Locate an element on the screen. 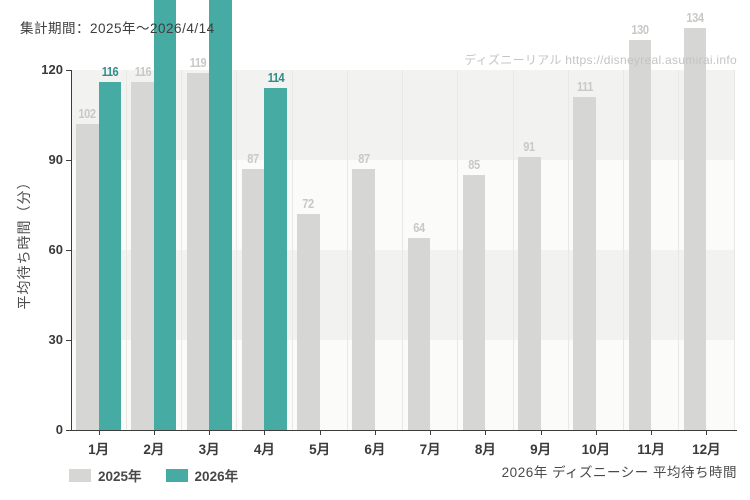  bar-2025年-6月 is located at coordinates (363, 299).